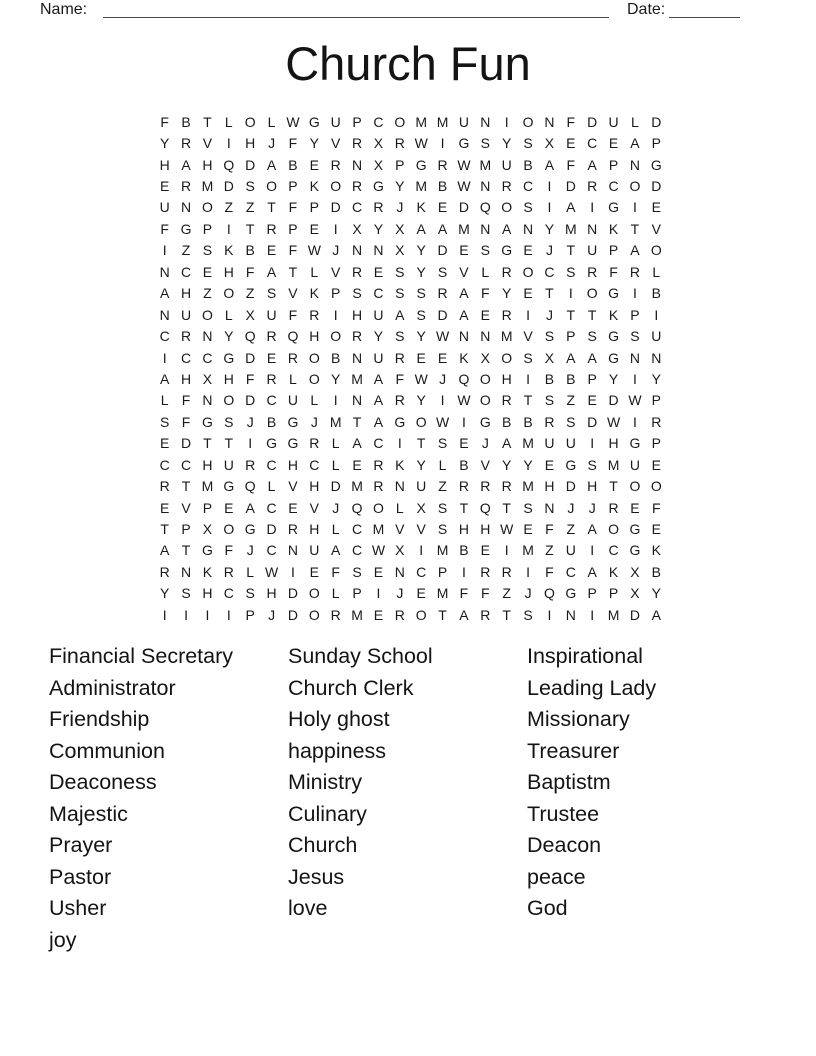  I want to click on grid-letter-r24-c22: M, so click(613, 614).